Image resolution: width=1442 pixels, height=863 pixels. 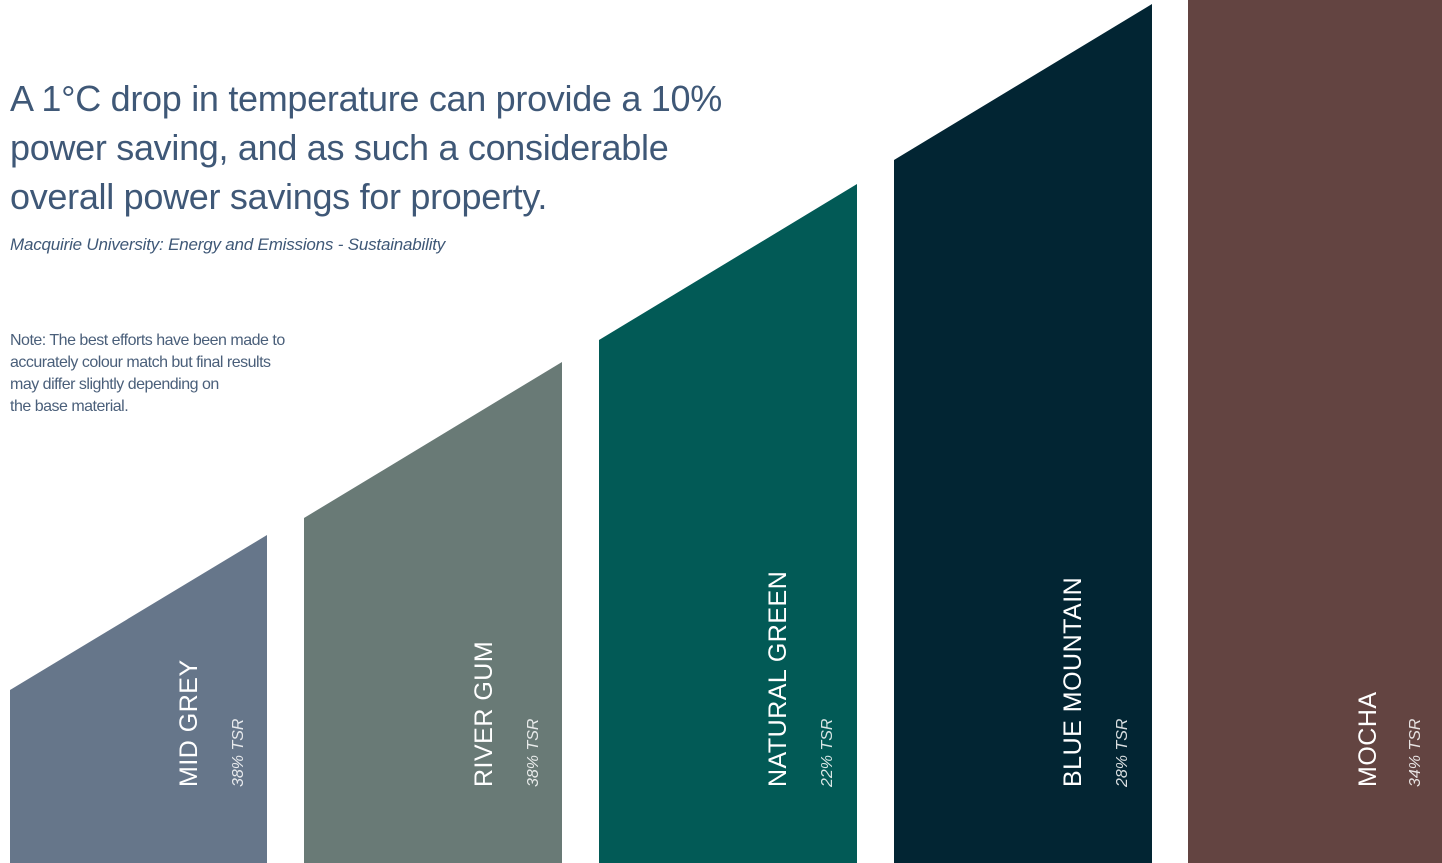 I want to click on swatch-mid-grey-shape, so click(x=138, y=699).